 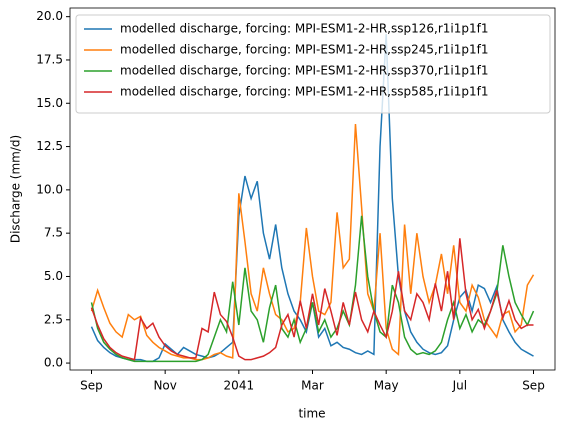 I want to click on x-tick-label: 2041, so click(x=239, y=386).